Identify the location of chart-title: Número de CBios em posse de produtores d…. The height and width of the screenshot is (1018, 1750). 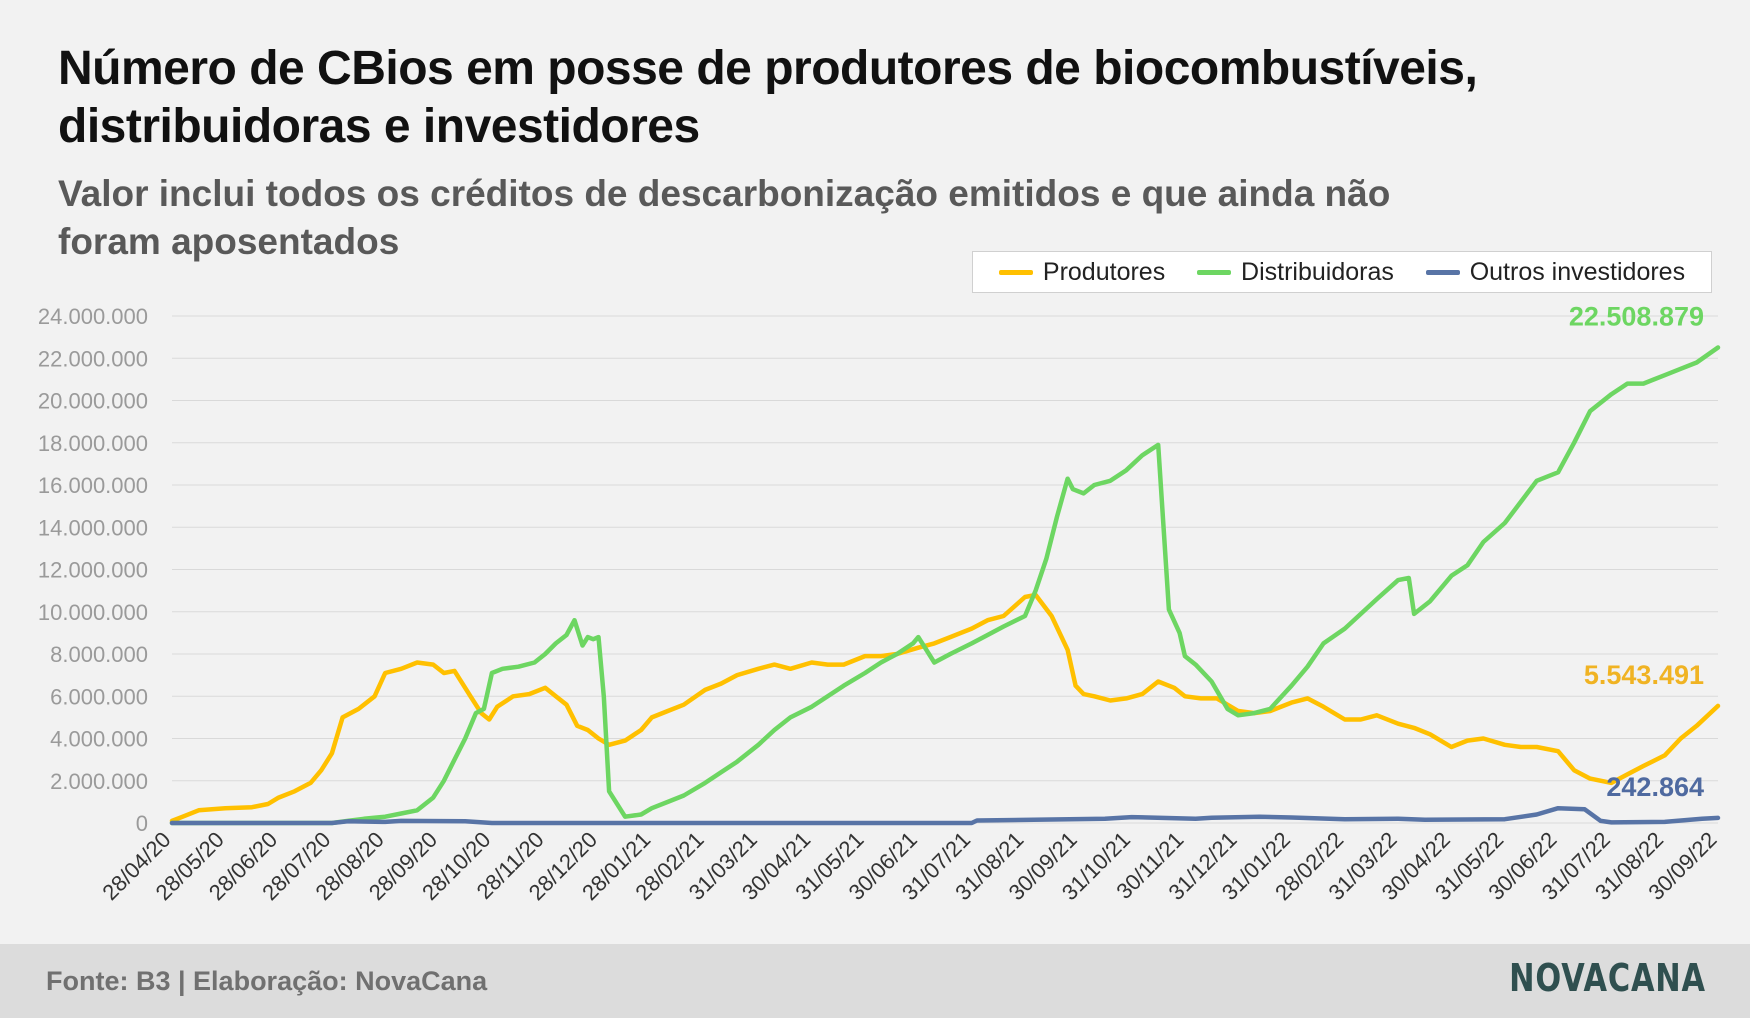
(768, 97).